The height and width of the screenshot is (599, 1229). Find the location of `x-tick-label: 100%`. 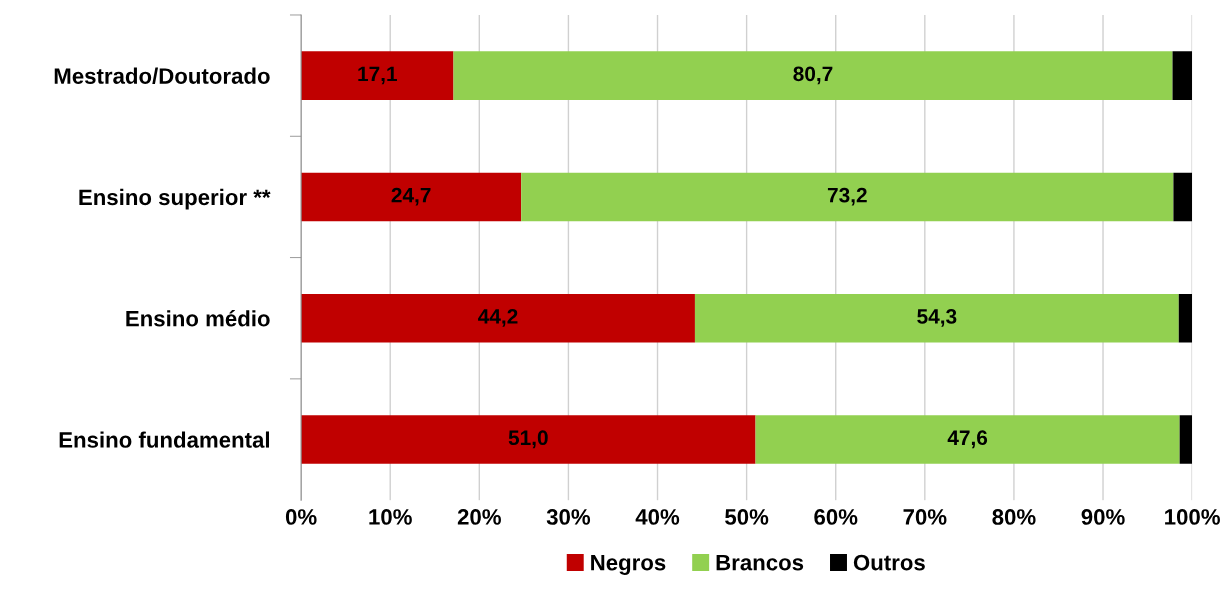

x-tick-label: 100% is located at coordinates (1192, 517).